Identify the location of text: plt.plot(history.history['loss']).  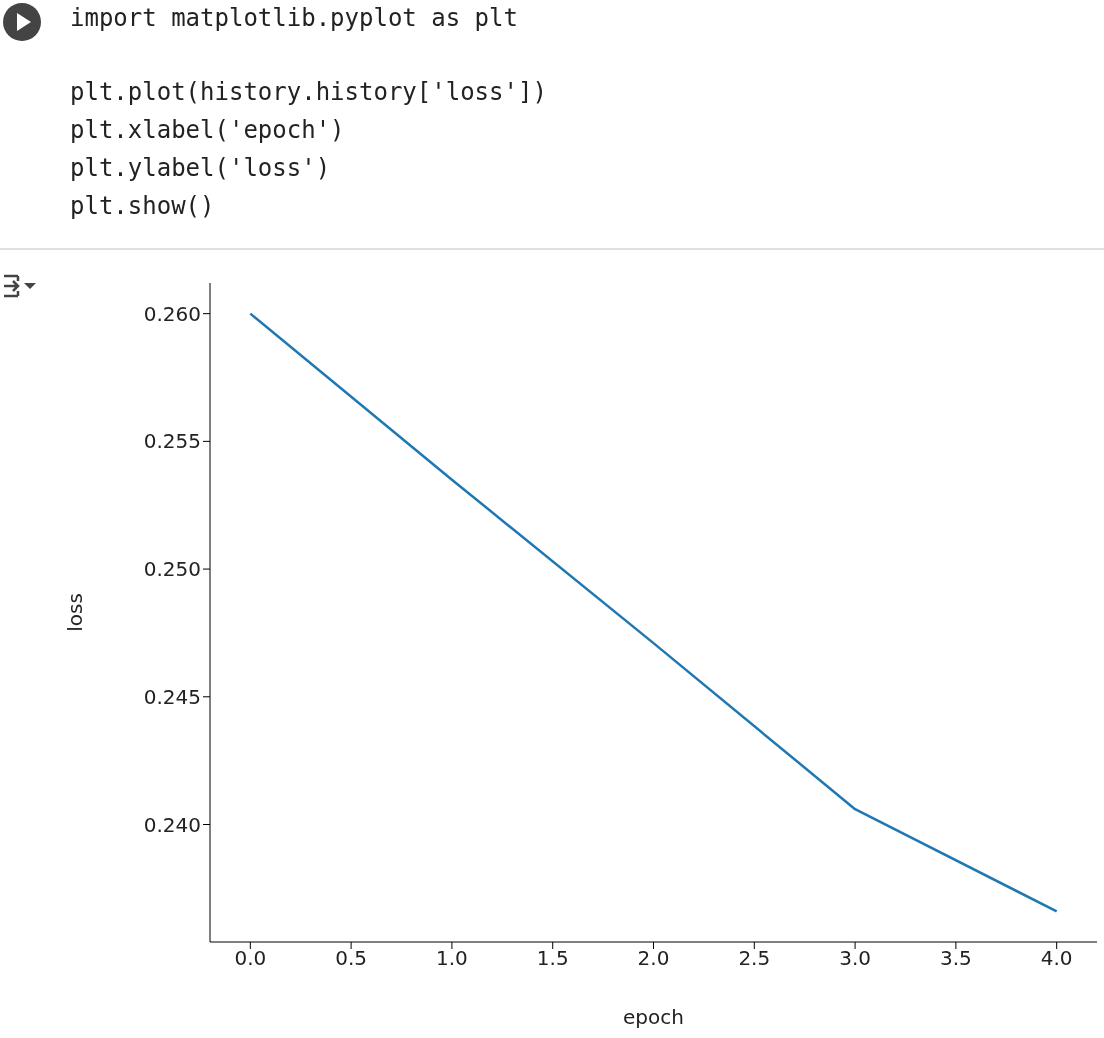
(308, 92).